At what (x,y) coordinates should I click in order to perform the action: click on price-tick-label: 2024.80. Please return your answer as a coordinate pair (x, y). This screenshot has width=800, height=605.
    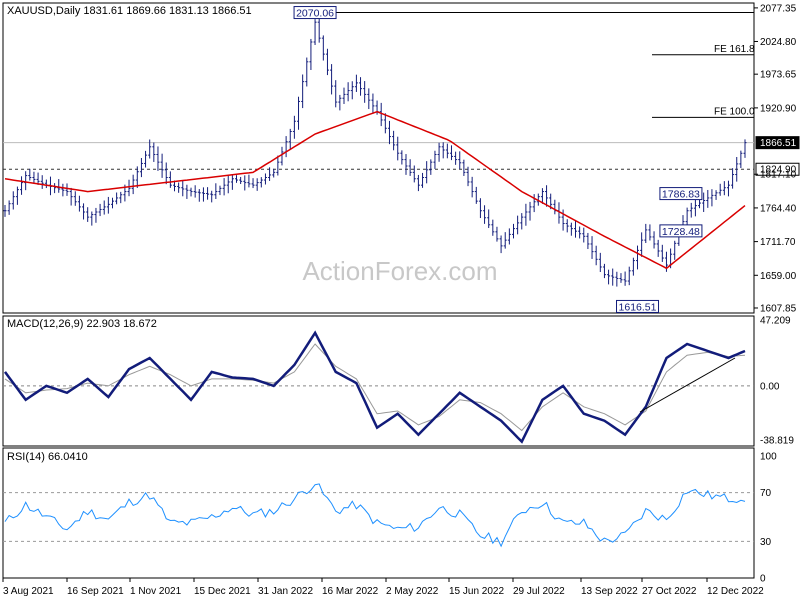
    Looking at the image, I should click on (778, 42).